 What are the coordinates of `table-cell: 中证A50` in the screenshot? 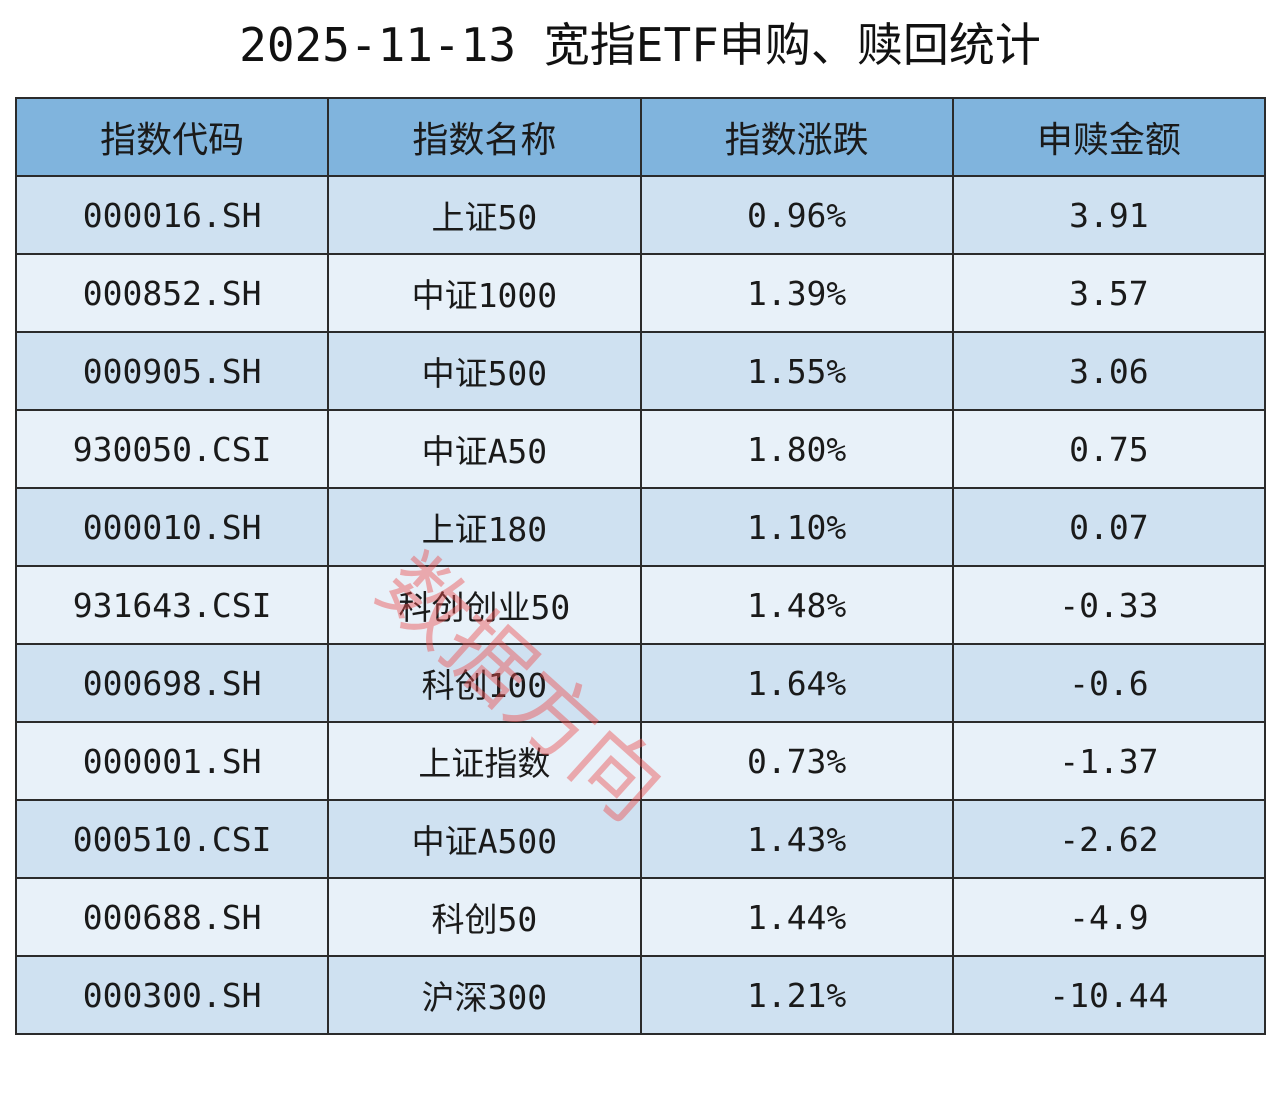 It's located at (484, 449).